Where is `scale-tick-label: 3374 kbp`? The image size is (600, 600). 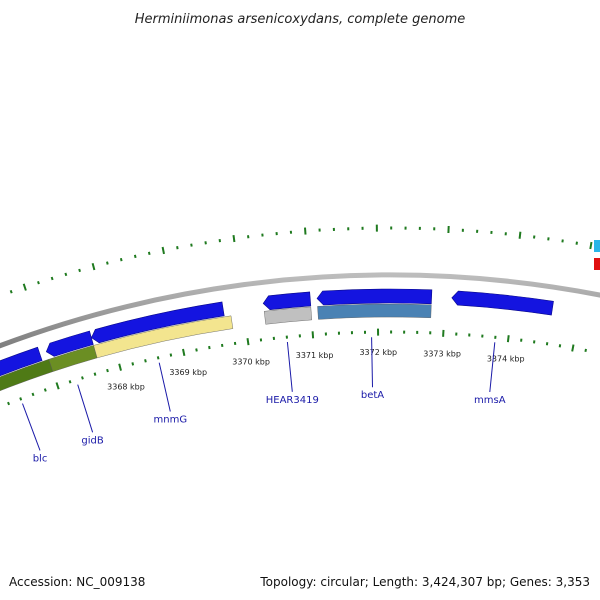
scale-tick-label: 3374 kbp is located at coordinates (506, 359).